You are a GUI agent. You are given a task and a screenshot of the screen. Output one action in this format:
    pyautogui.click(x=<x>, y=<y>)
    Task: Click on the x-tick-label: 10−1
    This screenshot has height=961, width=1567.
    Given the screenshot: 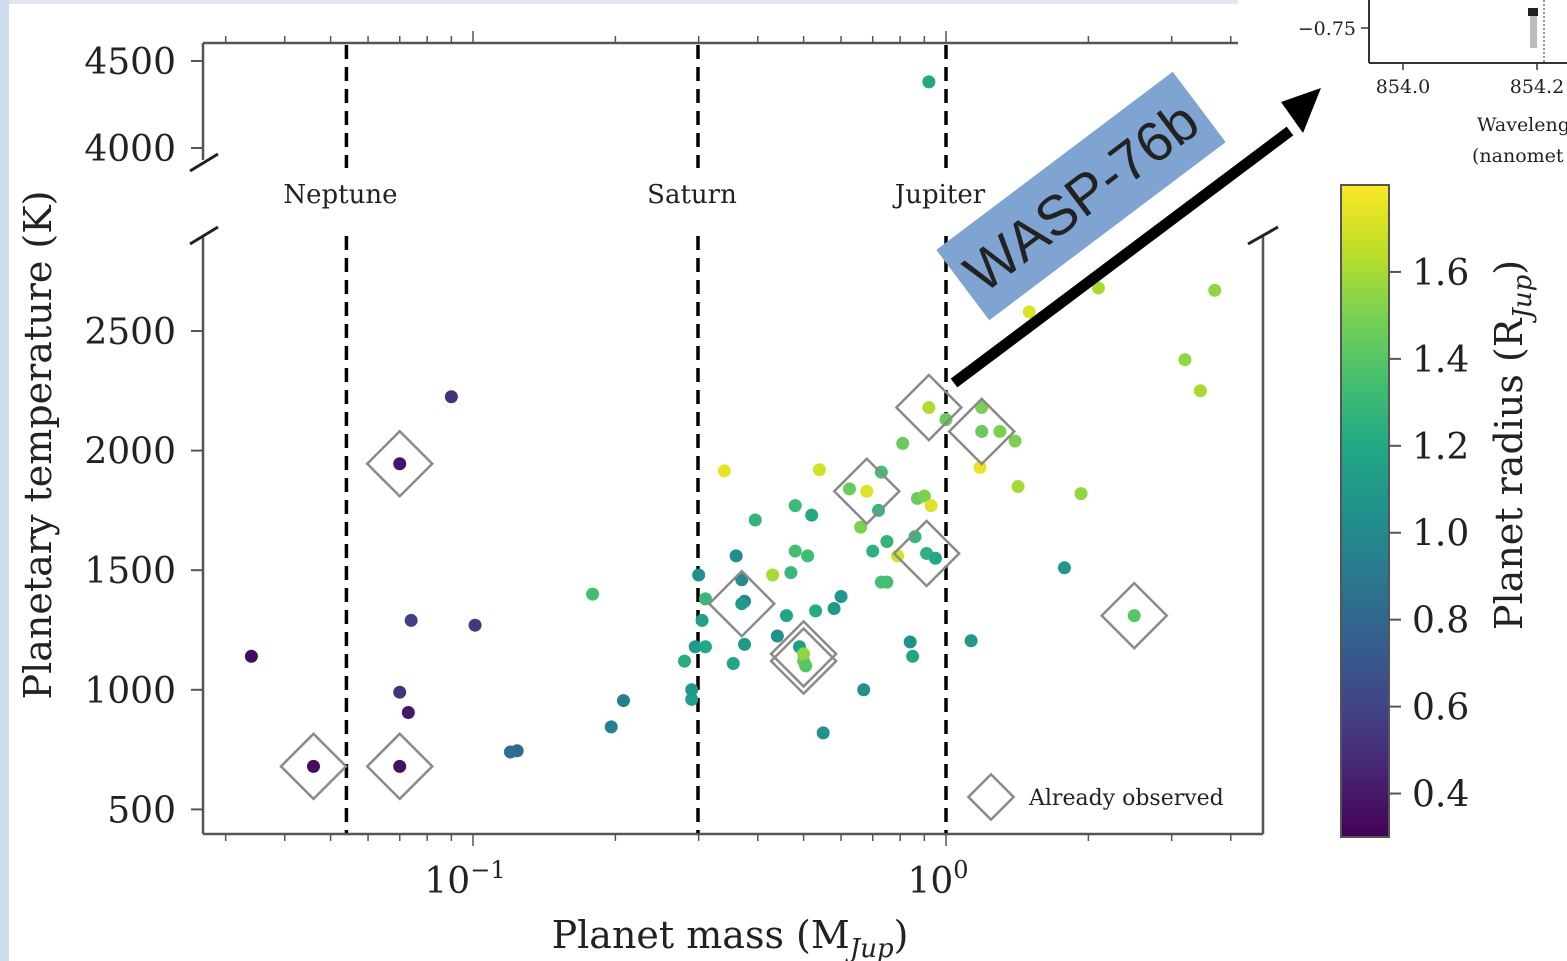 What is the action you would take?
    pyautogui.click(x=464, y=879)
    